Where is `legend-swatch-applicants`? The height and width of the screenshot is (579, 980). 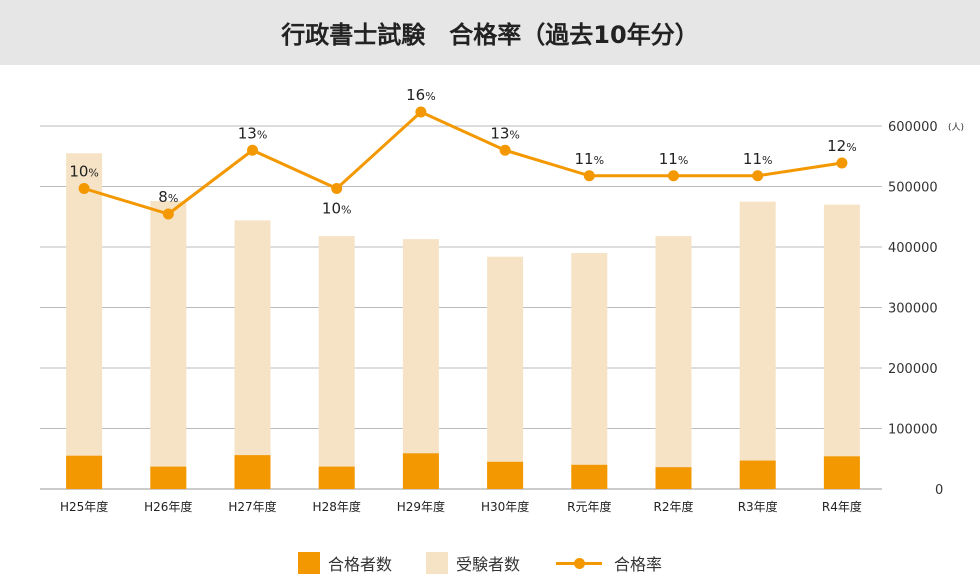 legend-swatch-applicants is located at coordinates (437, 563).